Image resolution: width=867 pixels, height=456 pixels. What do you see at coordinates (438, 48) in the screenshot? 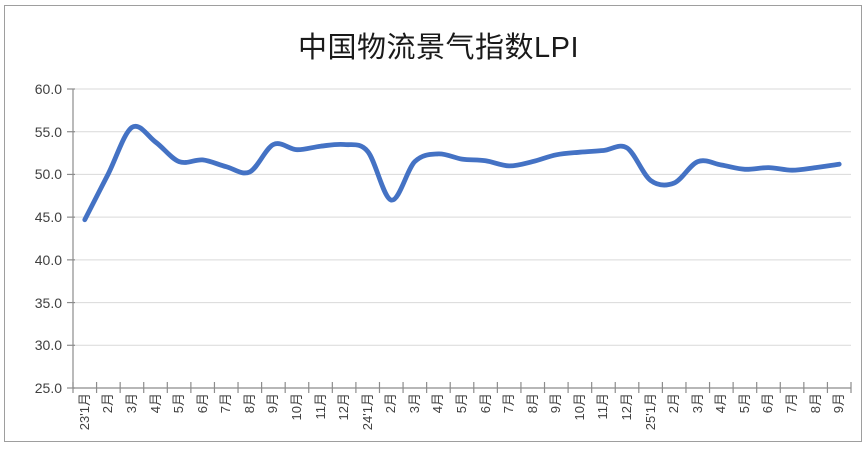
I see `chart-title: 中国物流景气指数LPI` at bounding box center [438, 48].